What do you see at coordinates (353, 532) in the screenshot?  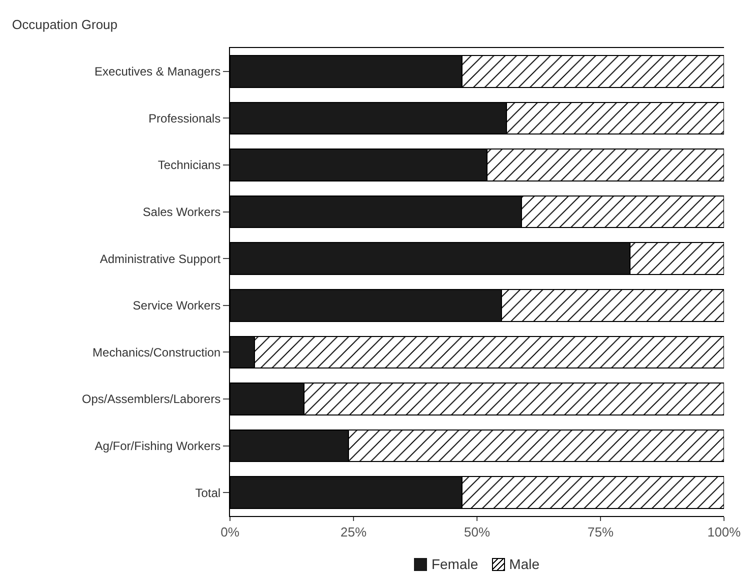 I see `x-tick-label: 25%` at bounding box center [353, 532].